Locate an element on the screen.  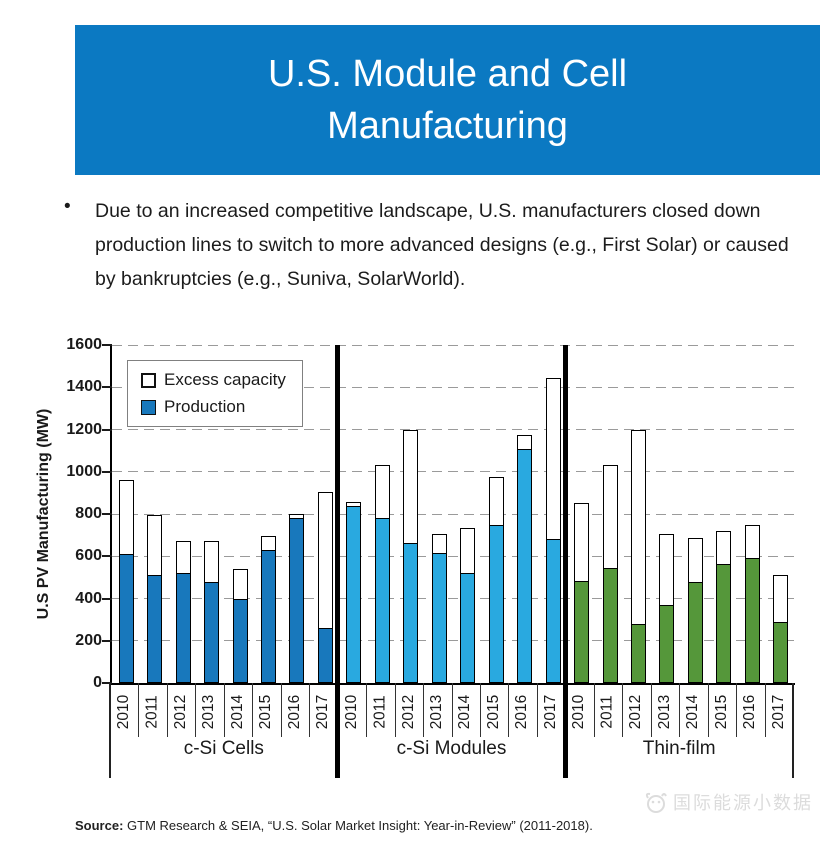
y-tick-label-800: 800 is located at coordinates (88, 513).